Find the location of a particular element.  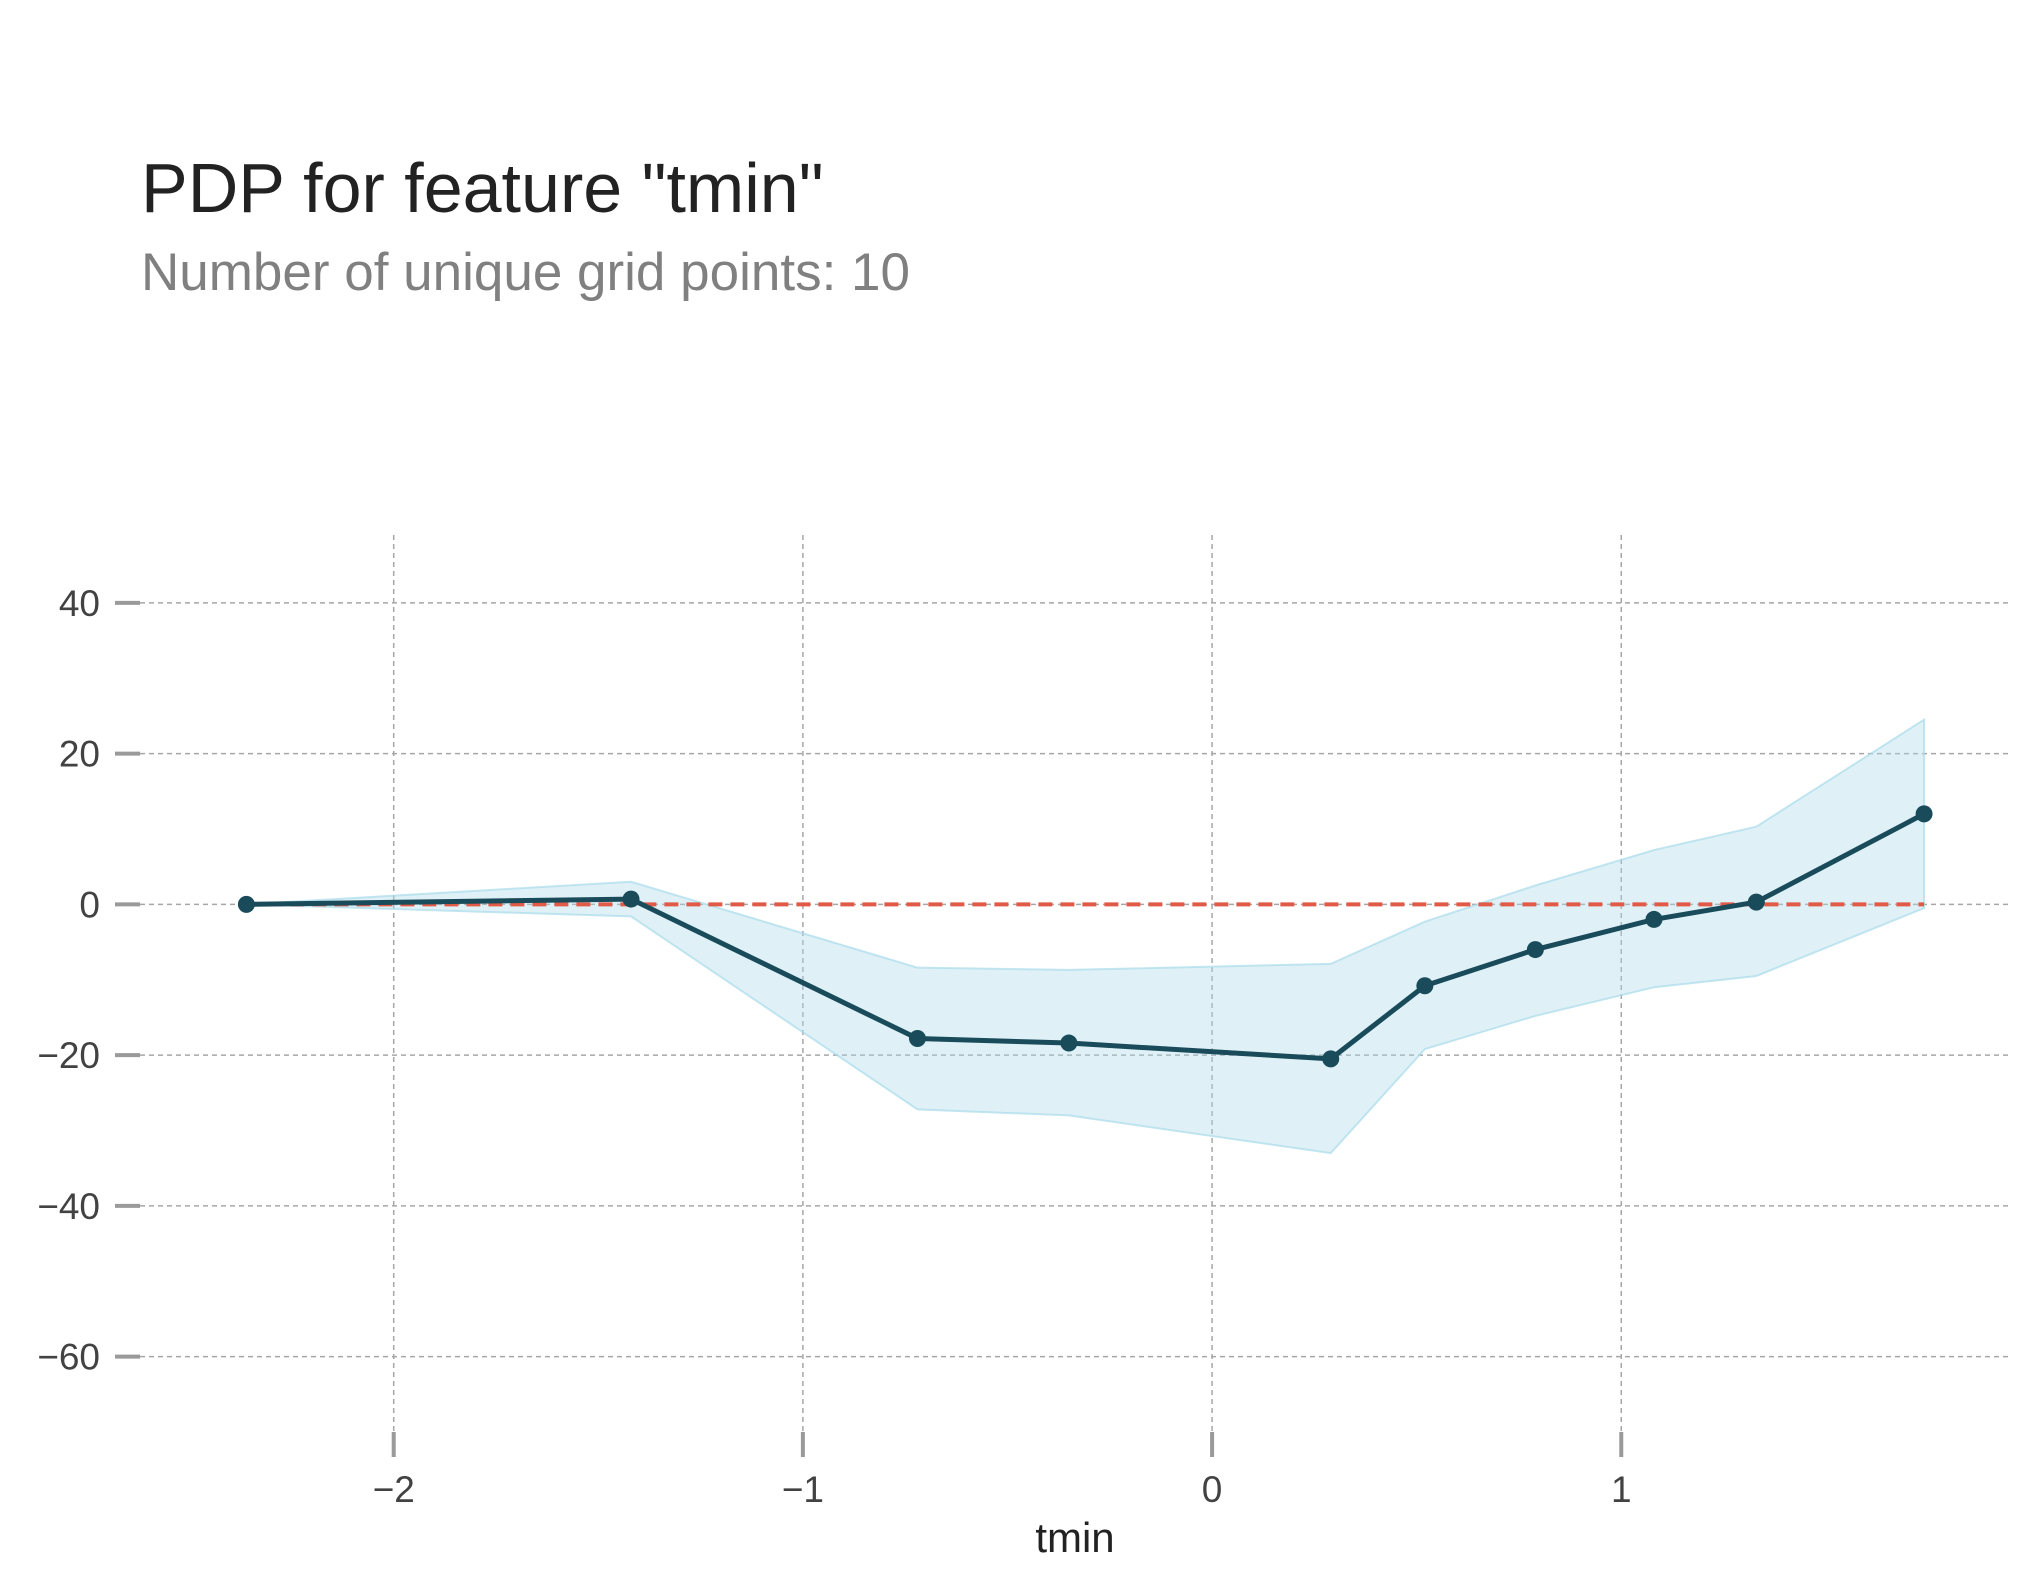

y-tick-label: 40 is located at coordinates (79, 603).